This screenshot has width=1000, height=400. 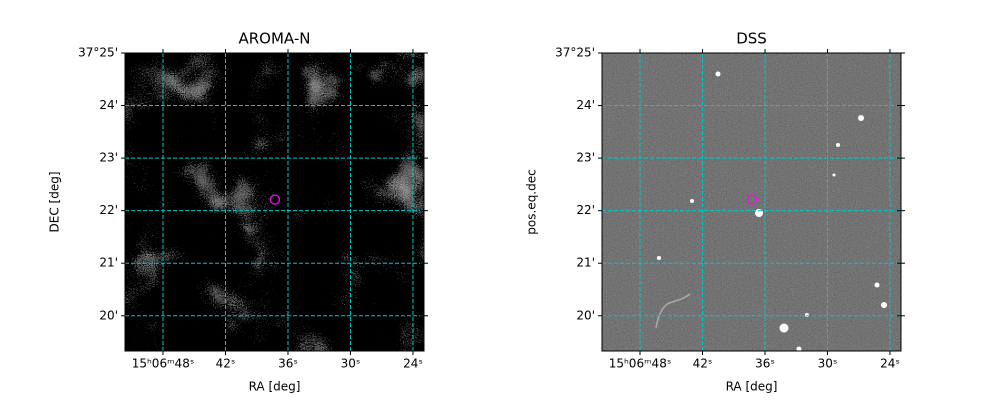 I want to click on chart-title: AROMA-N, so click(x=275, y=39).